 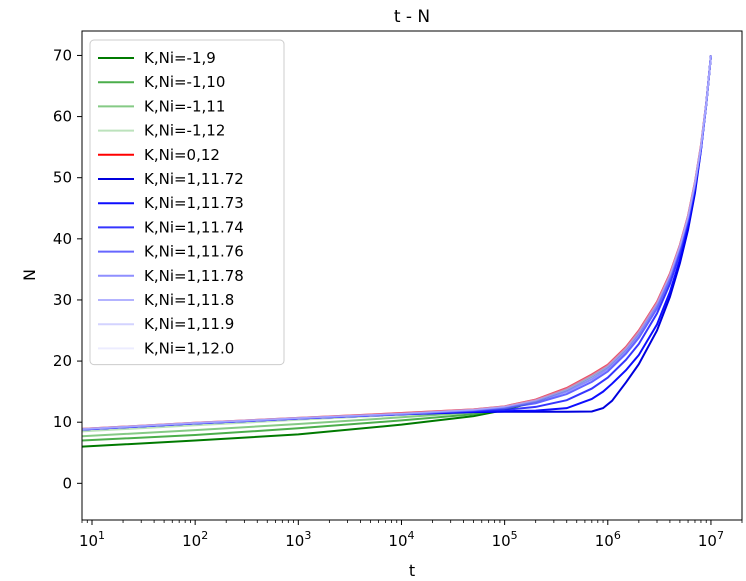 What do you see at coordinates (189, 348) in the screenshot?
I see `legend-entry: K,Ni=1,12.0` at bounding box center [189, 348].